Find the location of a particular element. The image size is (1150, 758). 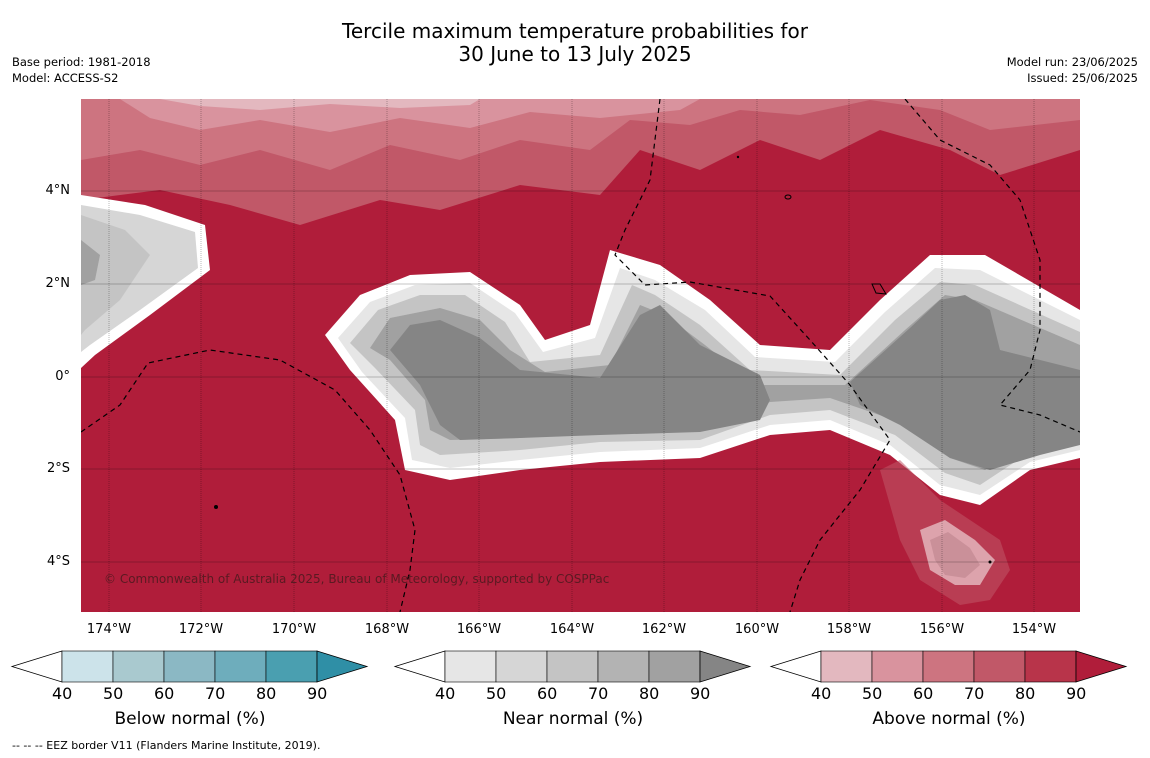

lat-label: 0° is located at coordinates (62, 376).